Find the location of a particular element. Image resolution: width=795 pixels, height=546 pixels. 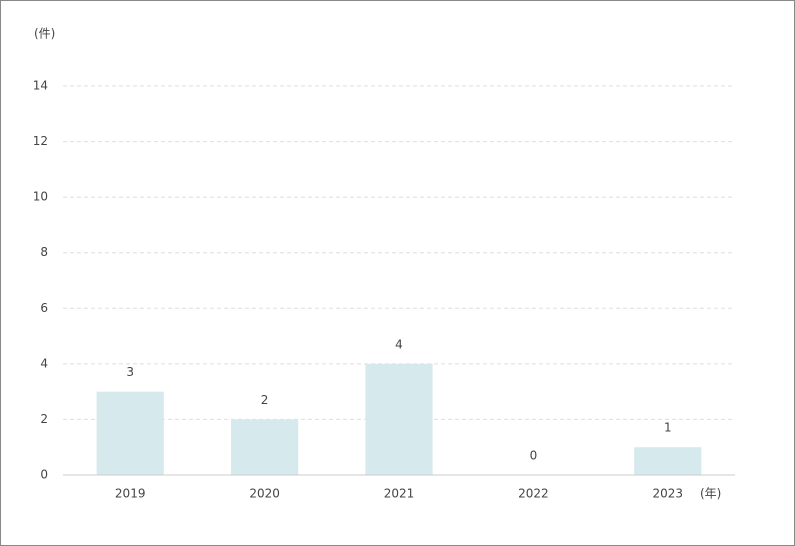

x-tick-label: 2023 is located at coordinates (668, 494).